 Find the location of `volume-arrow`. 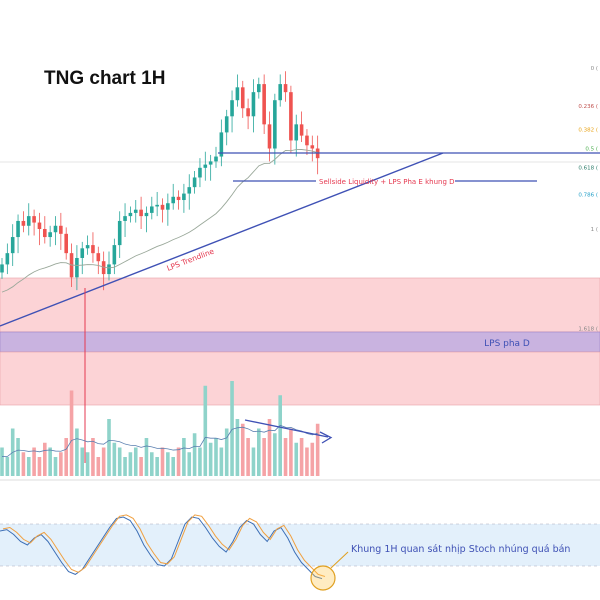

volume-arrow is located at coordinates (286, 428).